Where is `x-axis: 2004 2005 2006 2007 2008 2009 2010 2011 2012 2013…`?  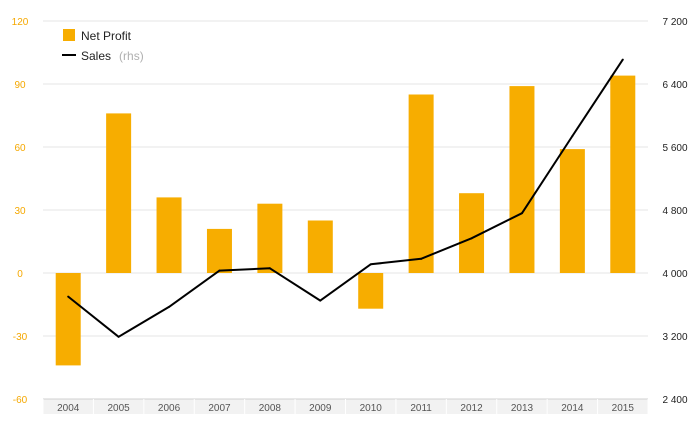
x-axis: 2004 2005 2006 2007 2008 2009 2010 2011 2012 2013… is located at coordinates (345, 406).